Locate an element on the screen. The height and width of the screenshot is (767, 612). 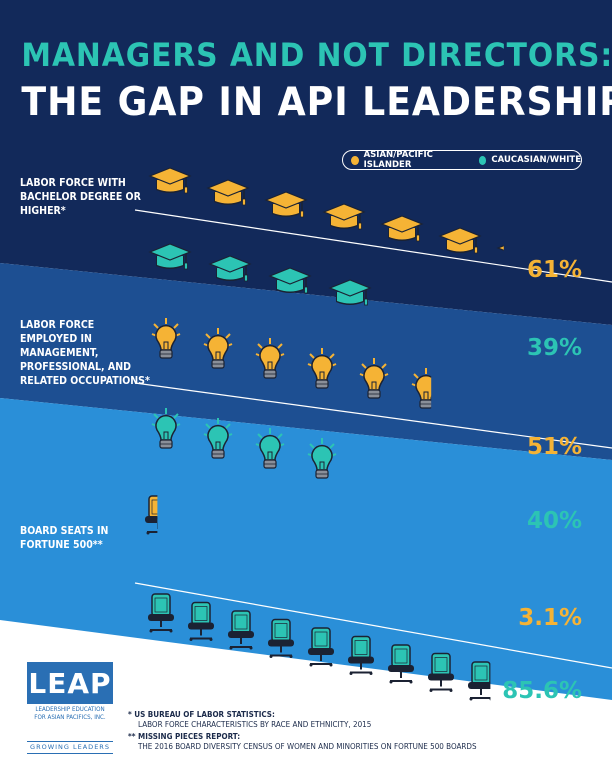
legend-white-label: CAUCASIAN/WHITE is located at coordinates (536, 160).